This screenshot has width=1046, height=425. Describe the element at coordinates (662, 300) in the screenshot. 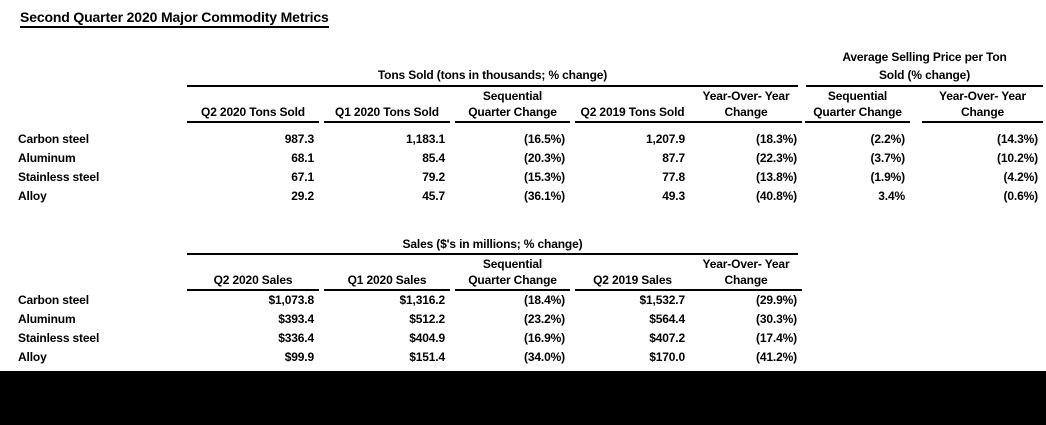

I see `cell-q2-2019-sales: $1,532.7` at that location.